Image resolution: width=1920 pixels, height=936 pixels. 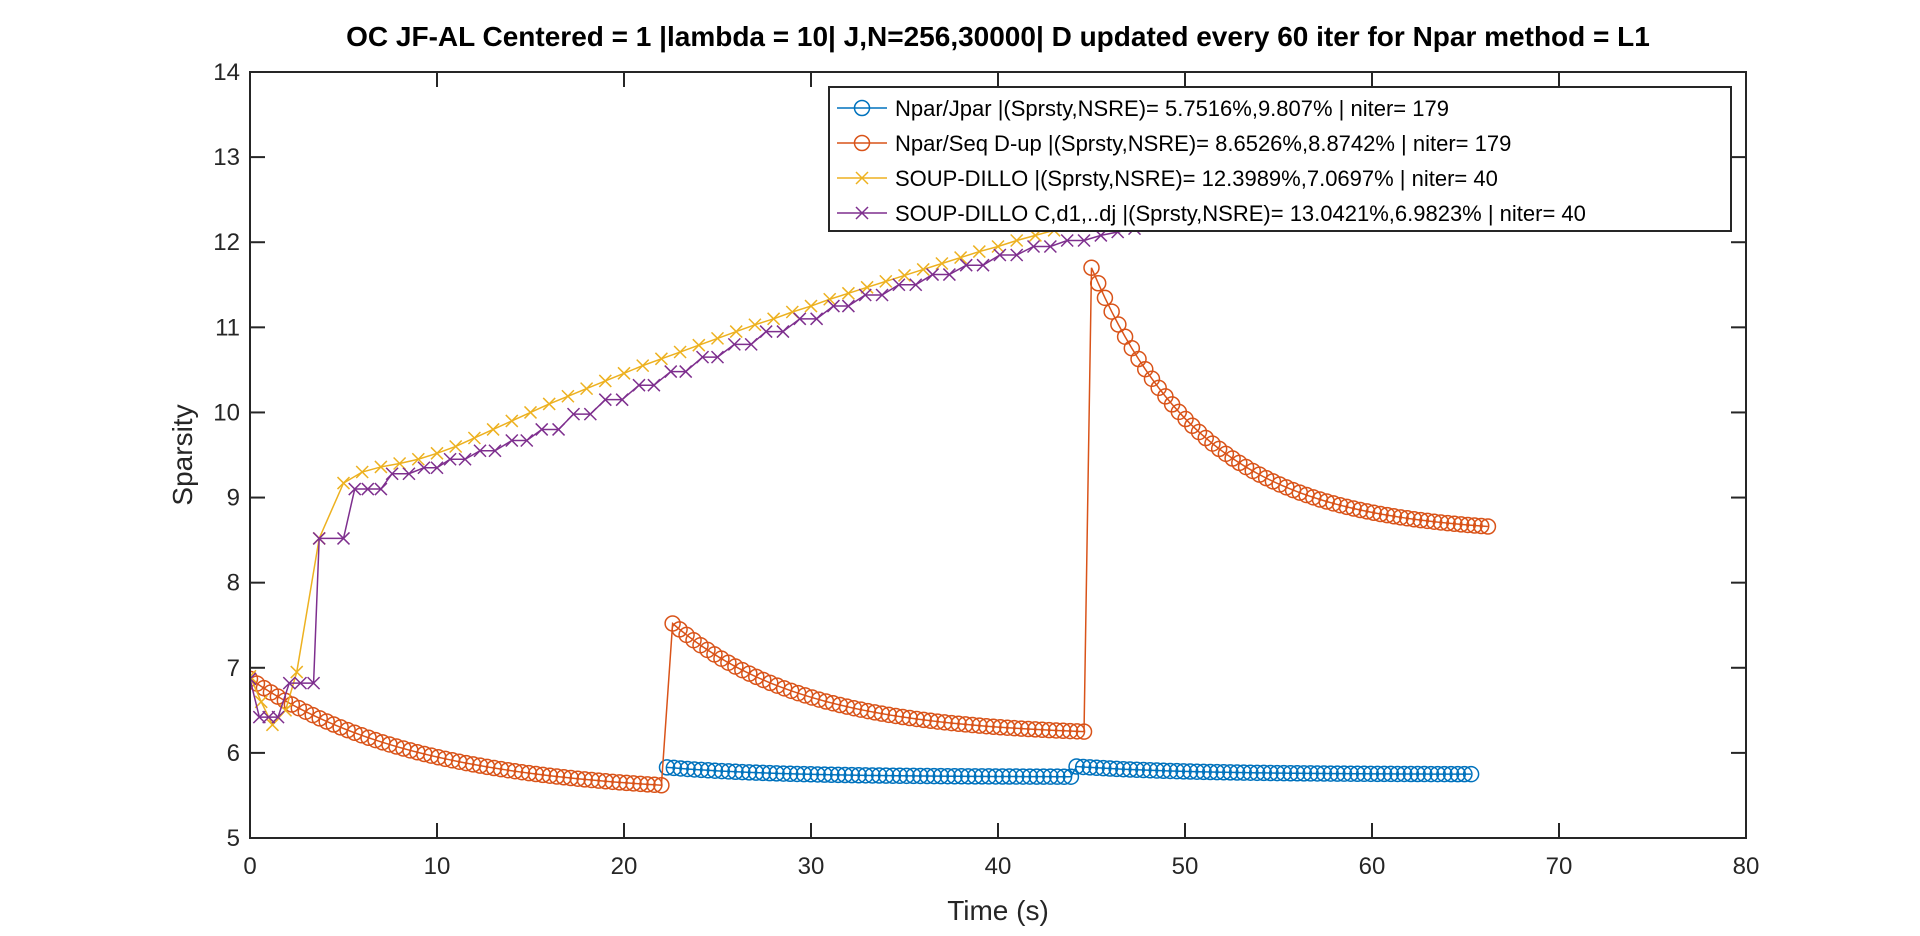 What do you see at coordinates (233, 753) in the screenshot?
I see `y-tick-label: 6` at bounding box center [233, 753].